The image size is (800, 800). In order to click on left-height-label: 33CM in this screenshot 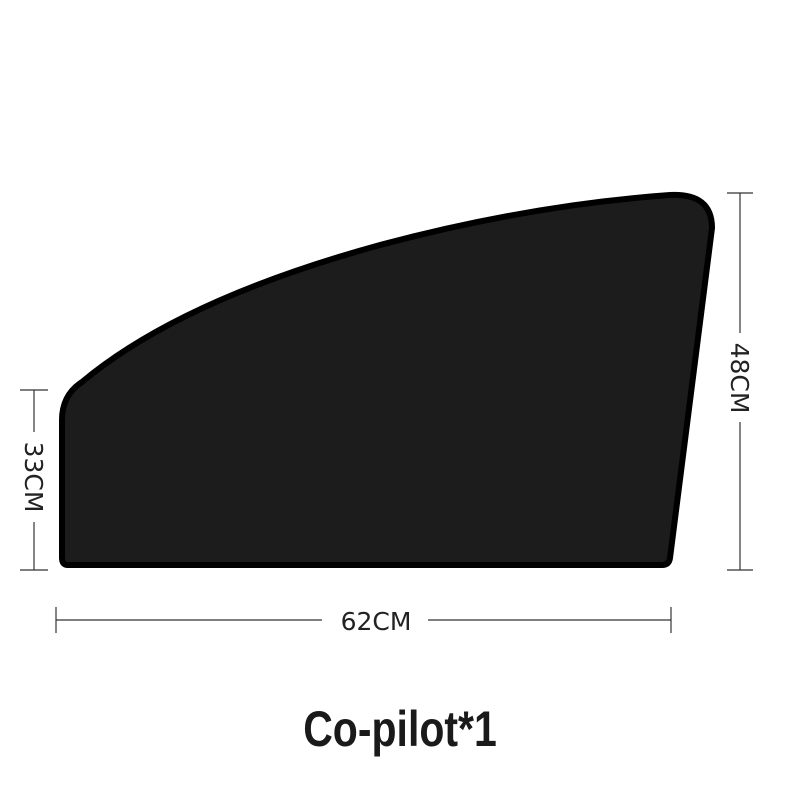, I will do `click(33, 477)`.